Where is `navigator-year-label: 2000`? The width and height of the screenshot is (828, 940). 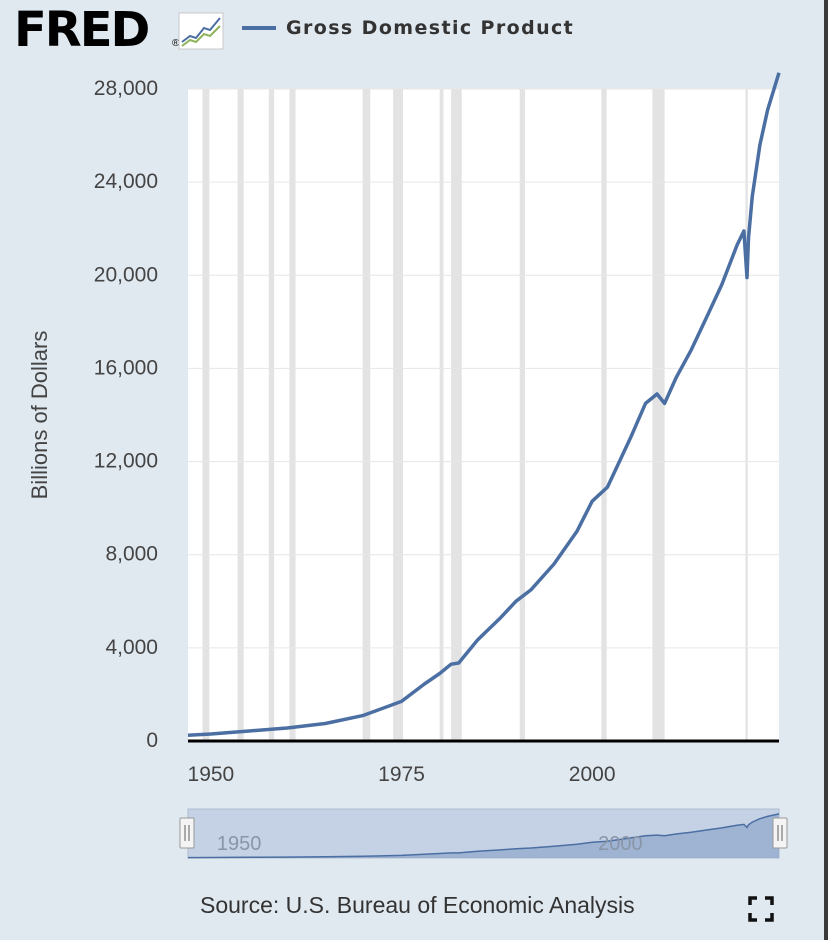 navigator-year-label: 2000 is located at coordinates (620, 844).